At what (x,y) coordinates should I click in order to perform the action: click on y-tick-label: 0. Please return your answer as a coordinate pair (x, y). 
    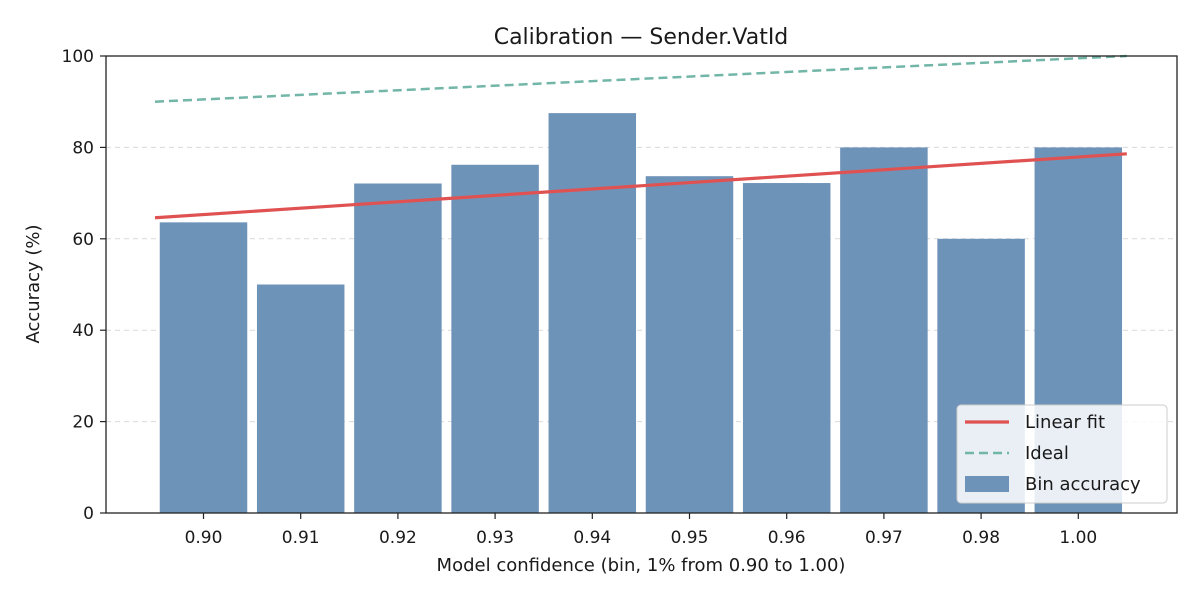
    Looking at the image, I should click on (88, 514).